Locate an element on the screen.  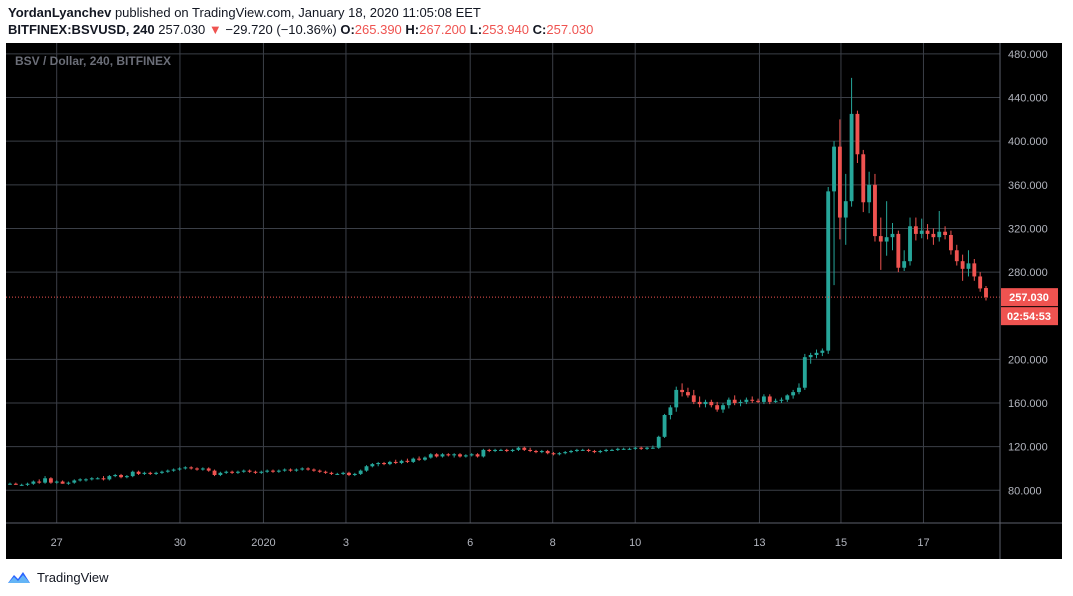
y-tick-label: 400.000 is located at coordinates (1028, 142).